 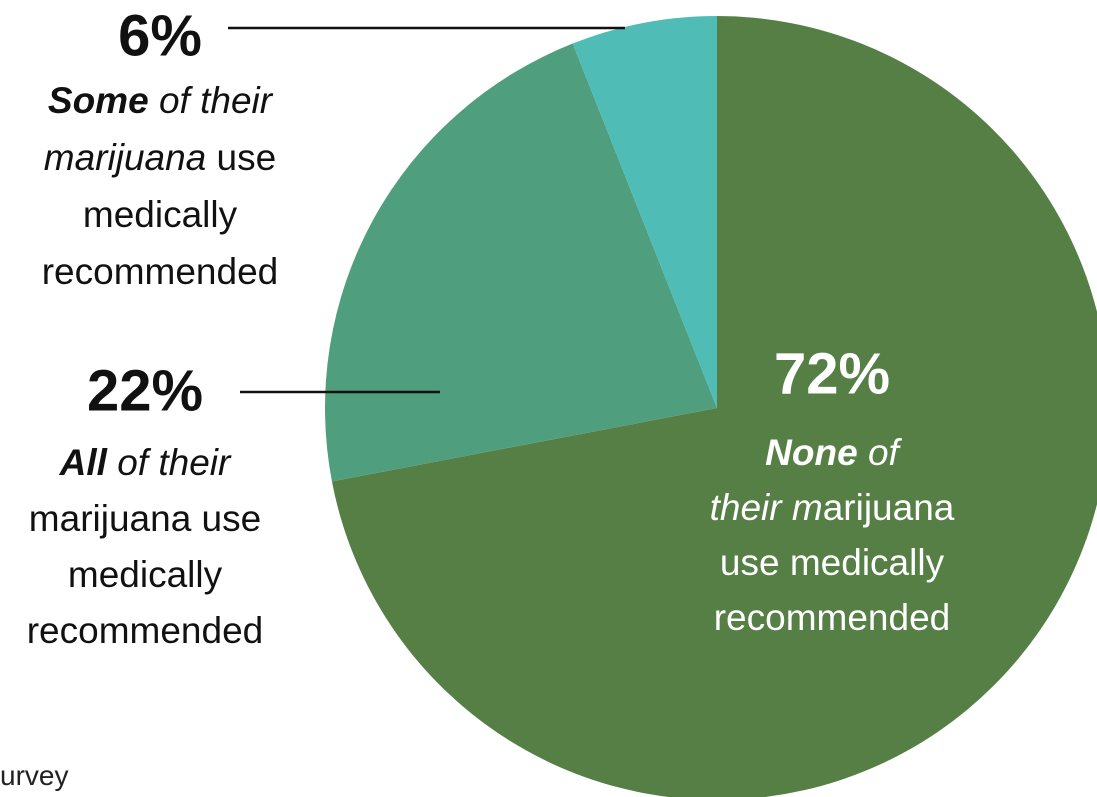 I want to click on slice-description: All of their, so click(x=145, y=462).